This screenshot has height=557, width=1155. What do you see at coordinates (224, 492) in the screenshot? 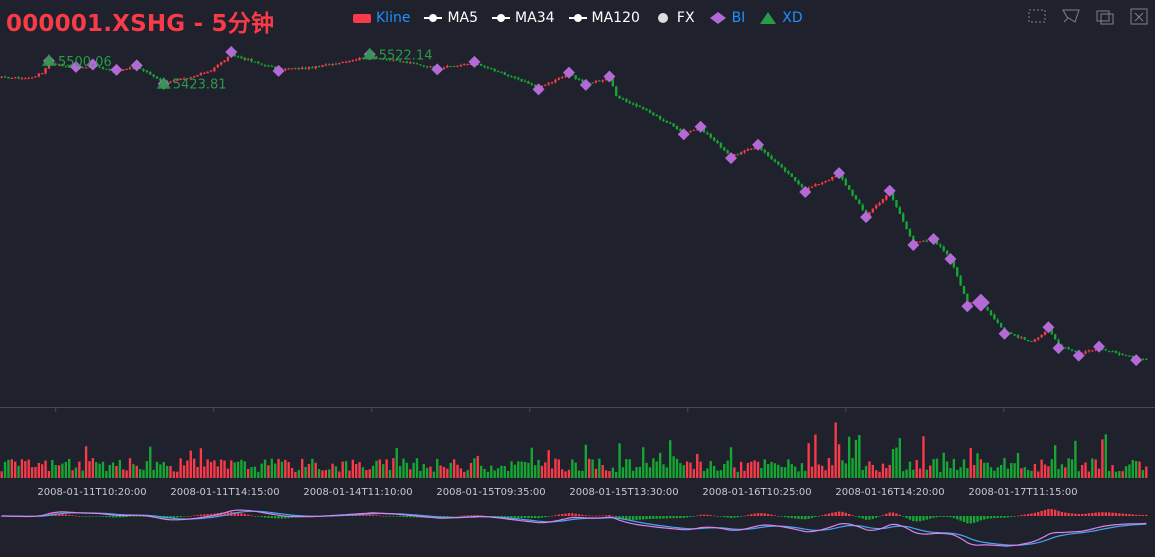
I see `x-tick-label: 2008-01-11T14:15:00` at bounding box center [224, 492].